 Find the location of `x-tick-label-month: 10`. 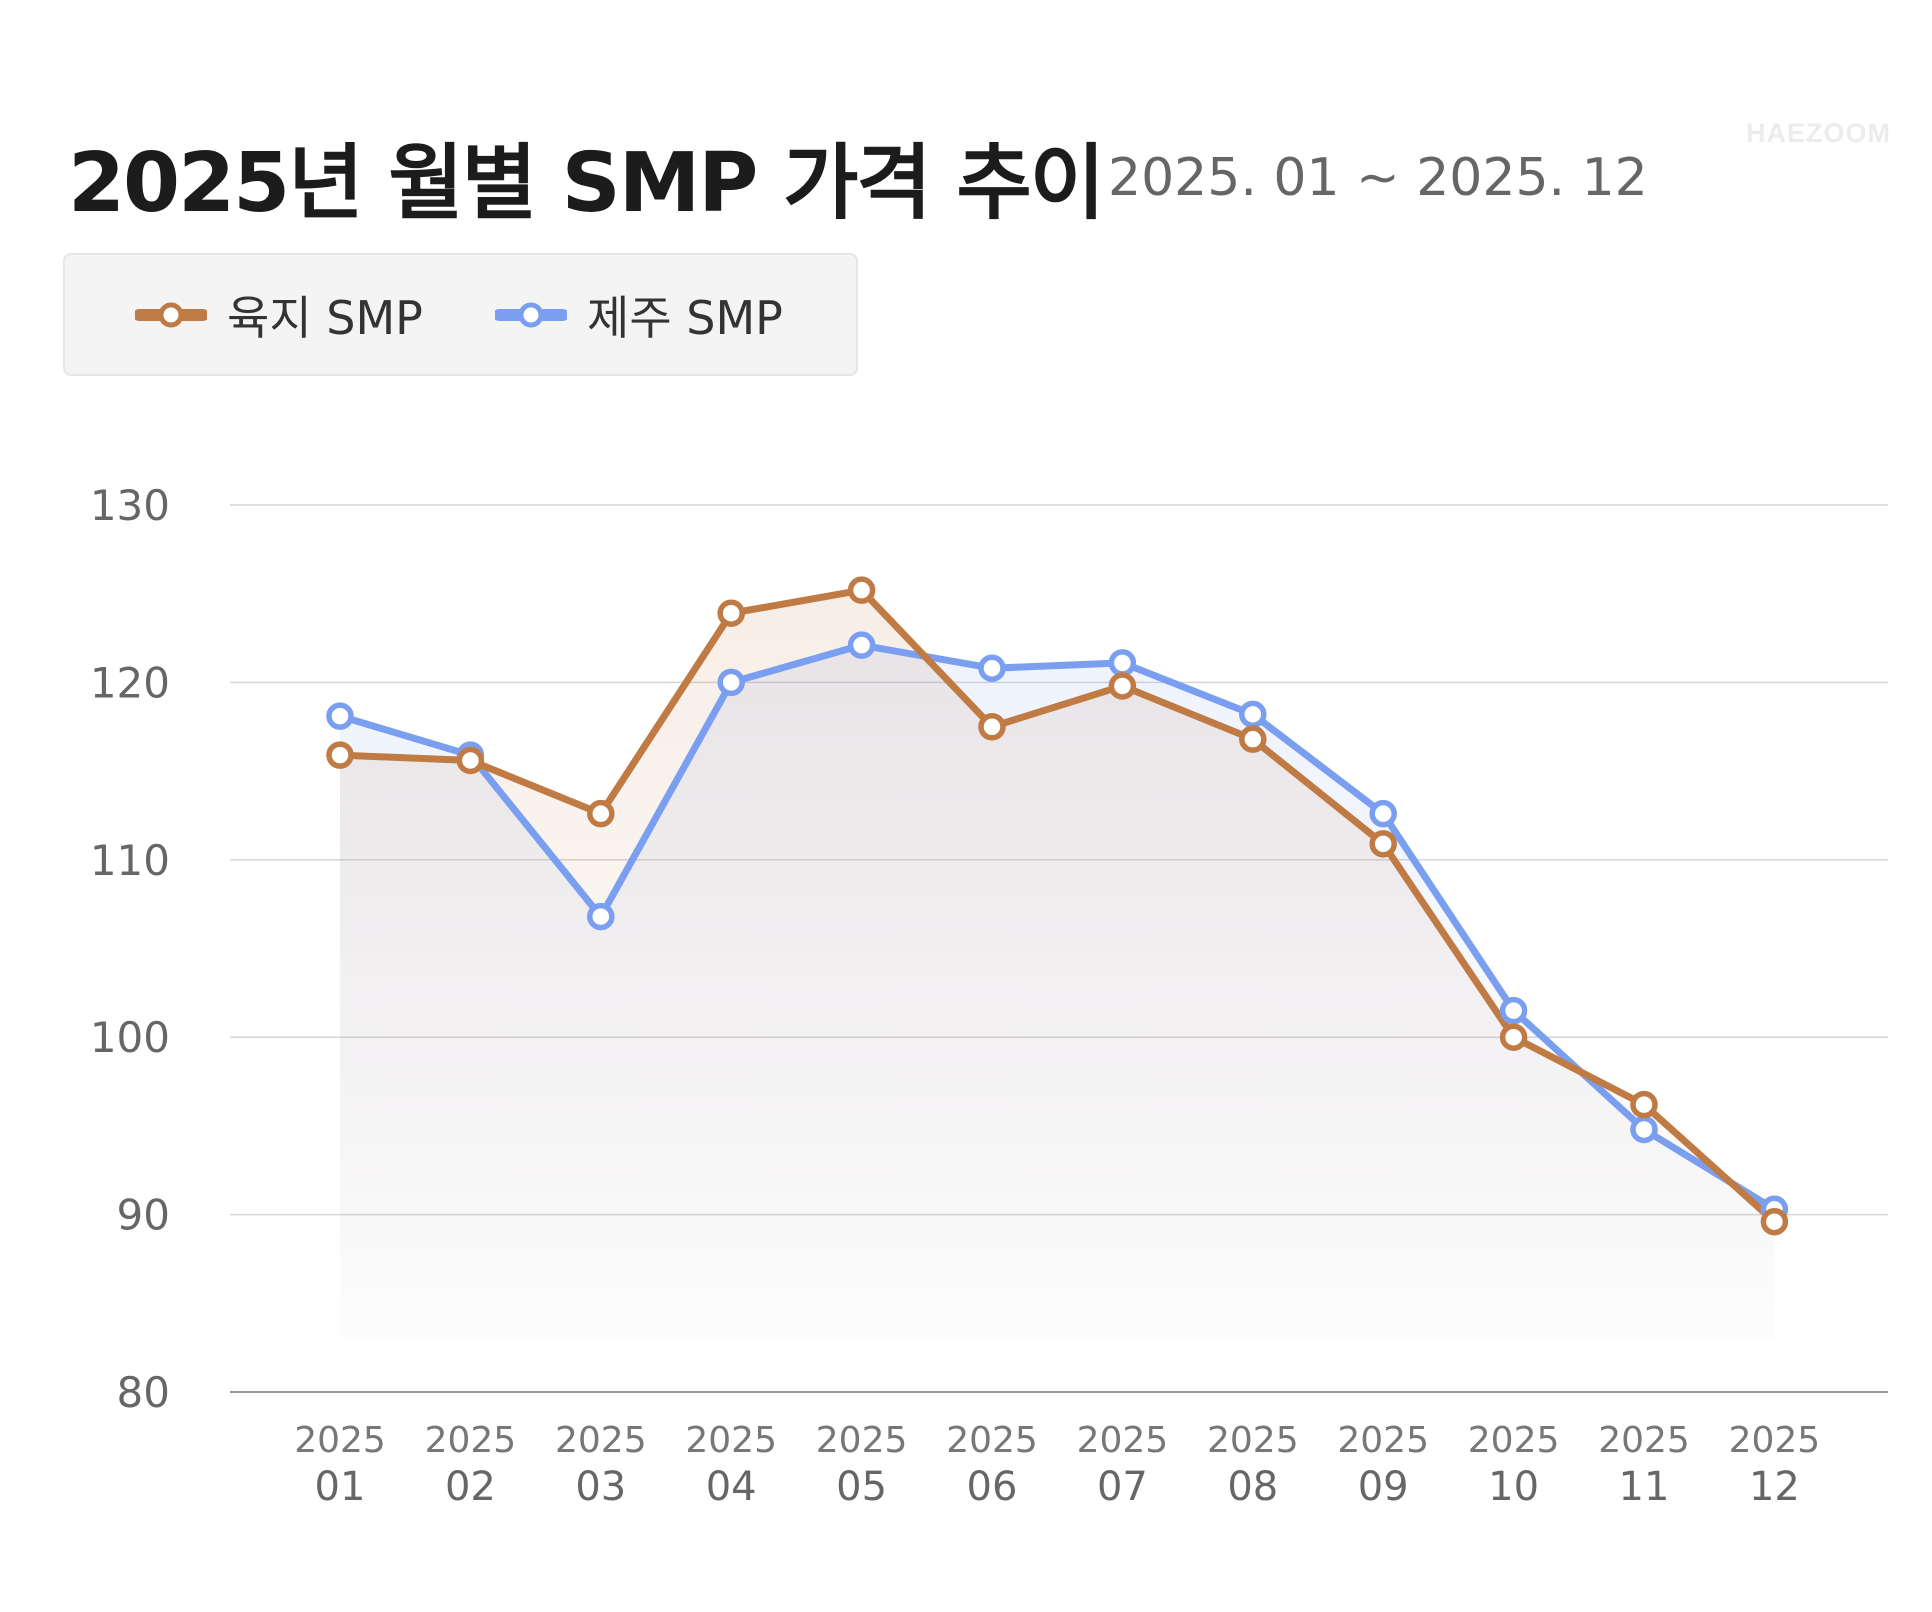

x-tick-label-month: 10 is located at coordinates (1513, 1487).